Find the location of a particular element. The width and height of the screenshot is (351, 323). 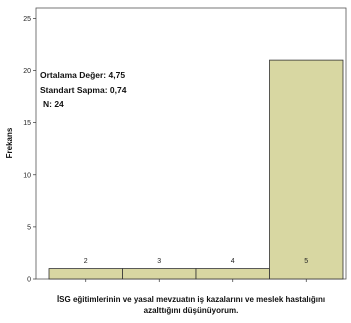

y-tick-label: 10 is located at coordinates (27, 175).